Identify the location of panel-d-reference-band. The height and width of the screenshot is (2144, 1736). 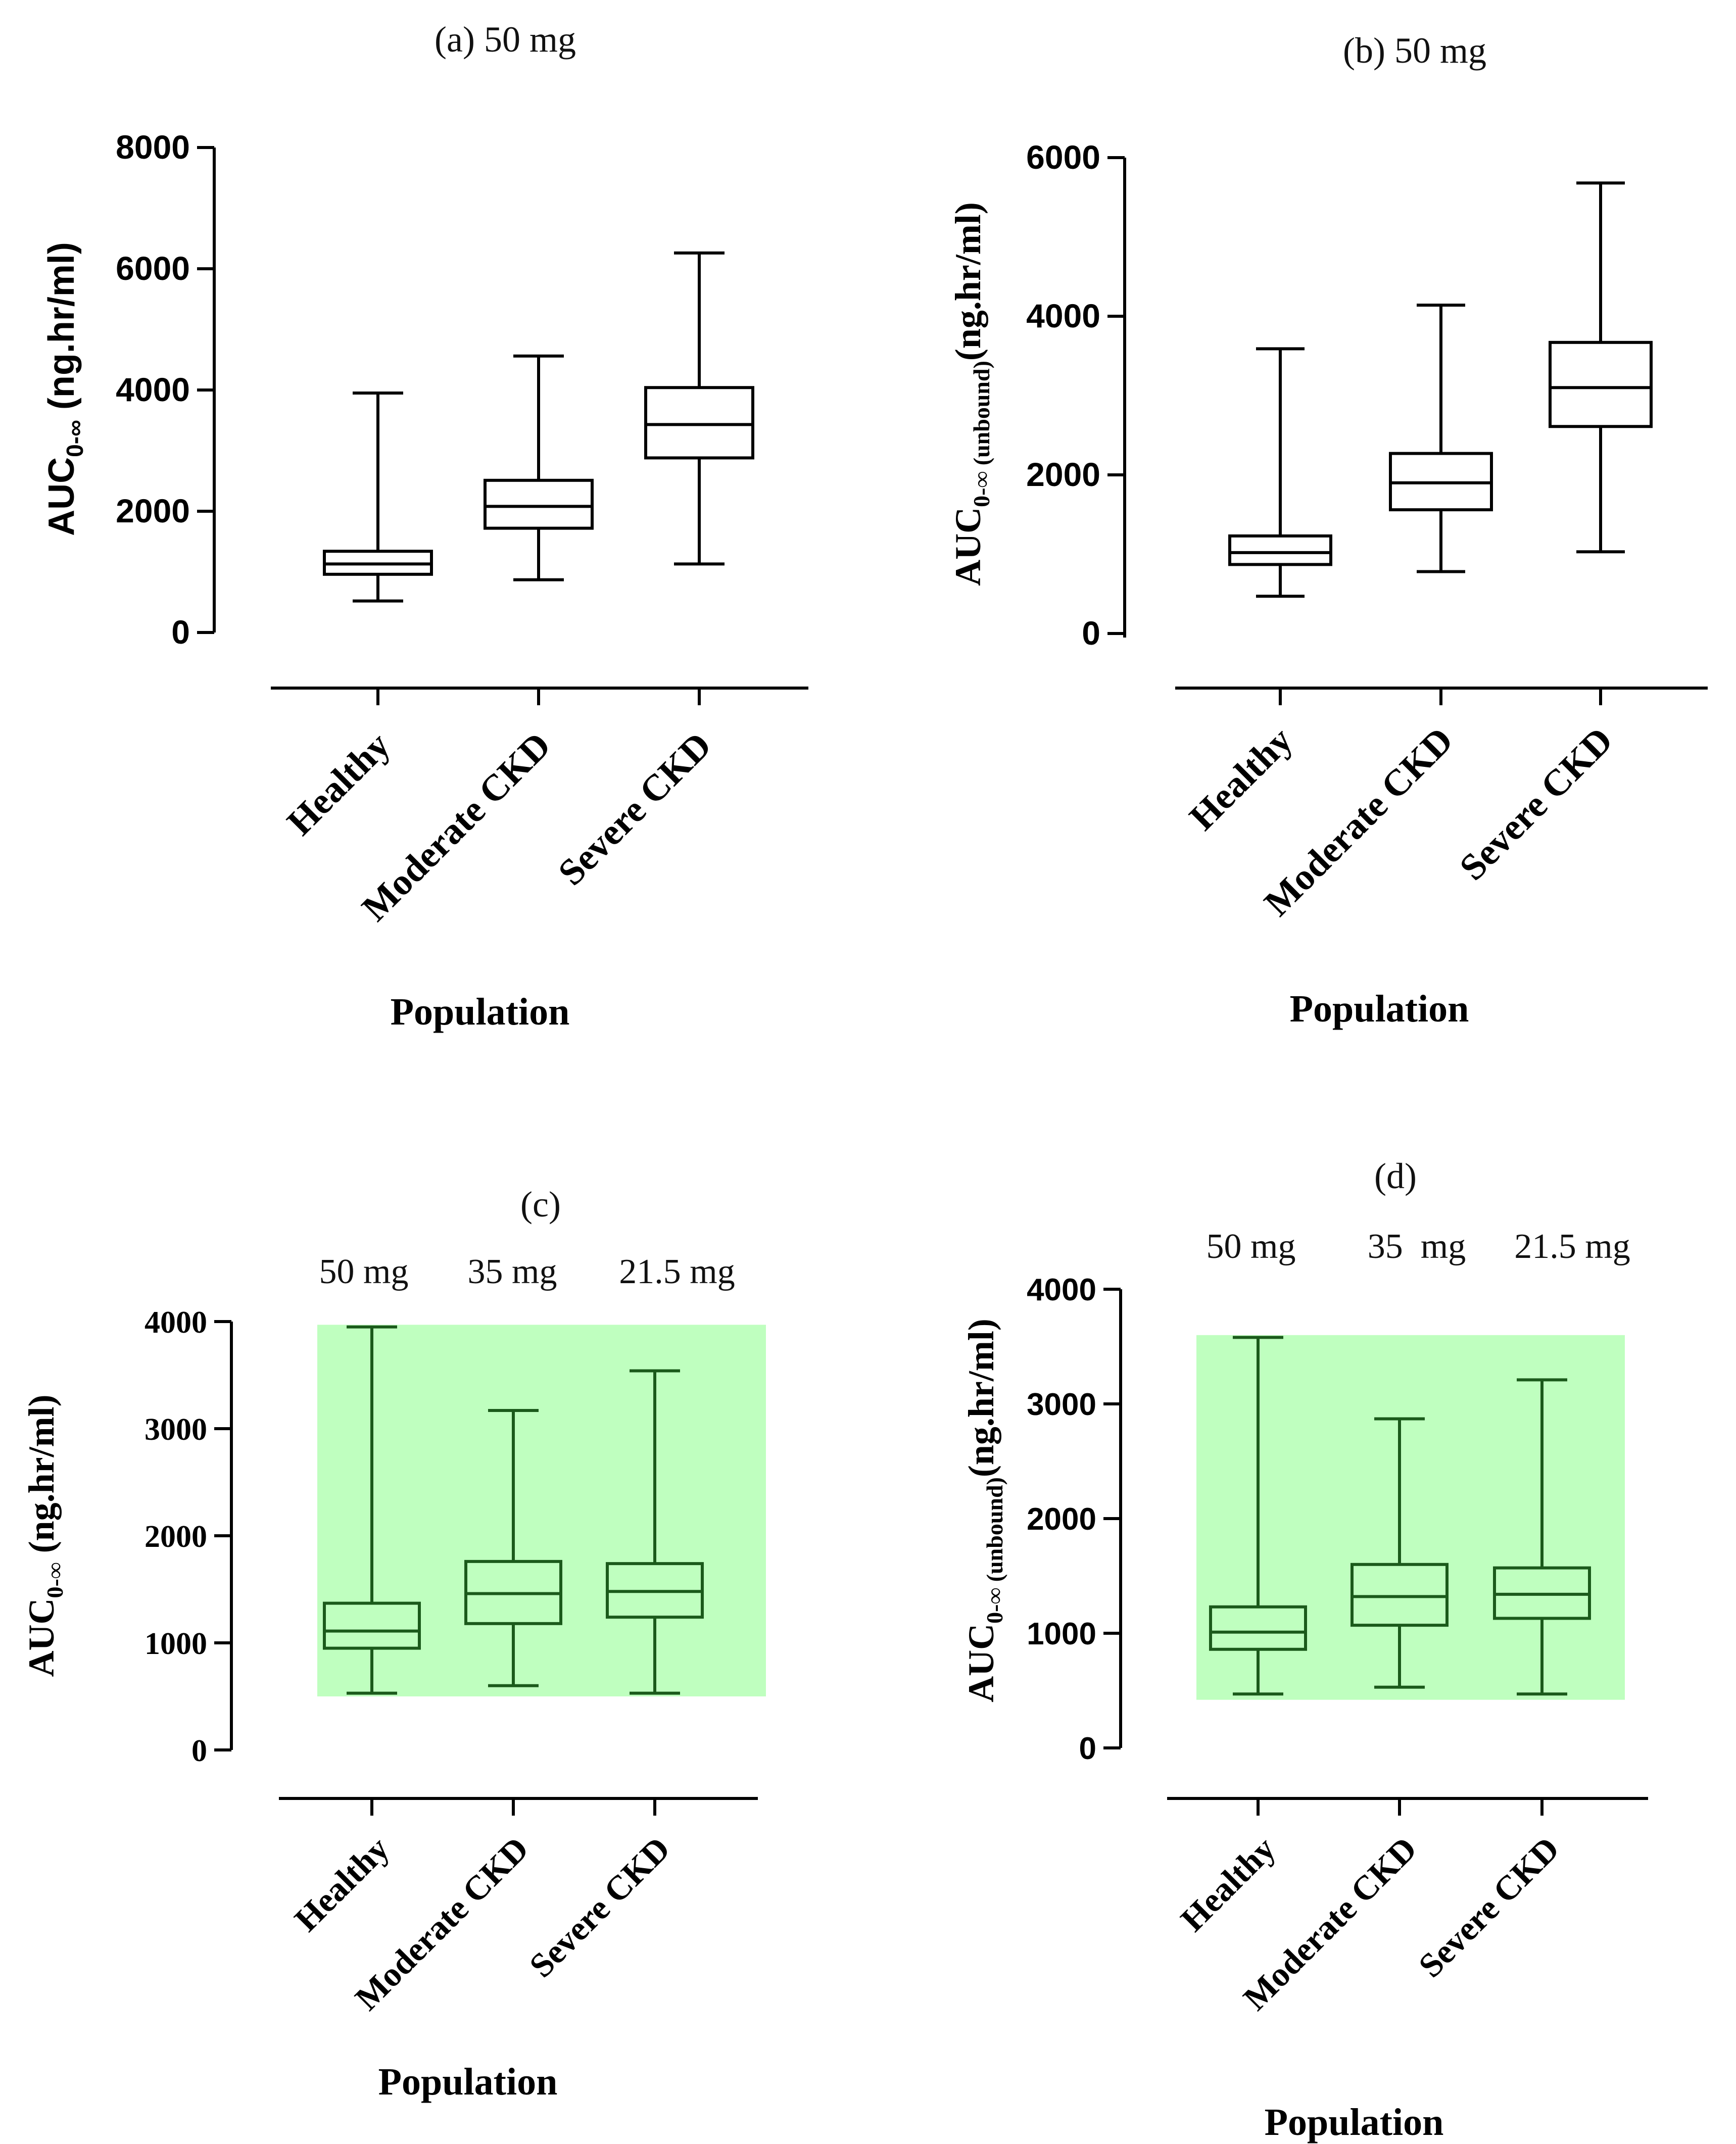
(1410, 1518).